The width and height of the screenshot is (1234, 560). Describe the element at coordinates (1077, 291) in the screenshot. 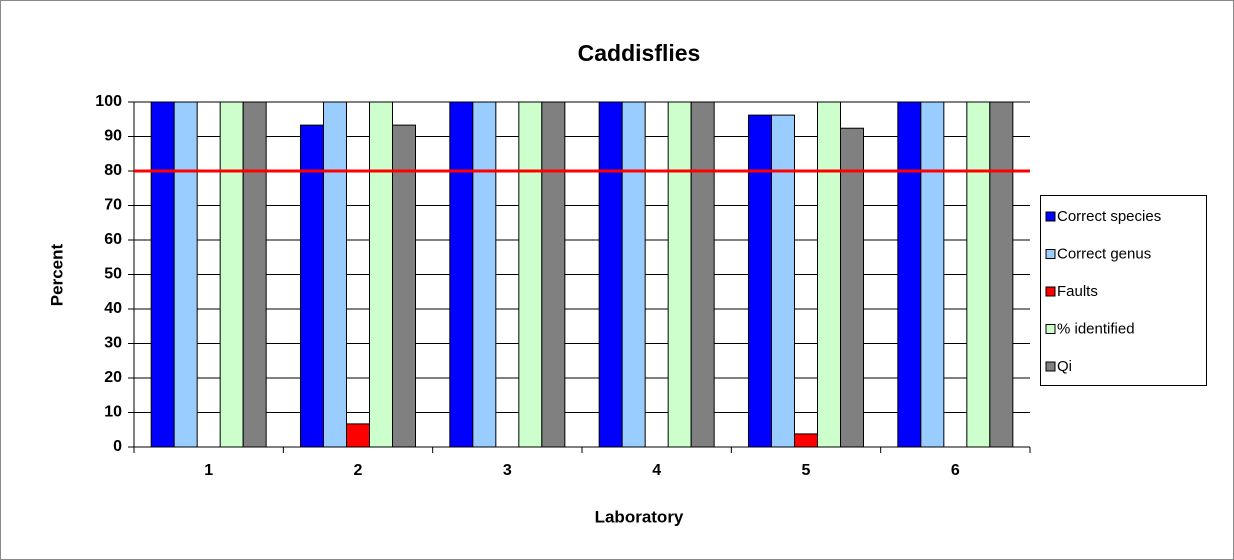

I see `legend-label: Faults` at that location.